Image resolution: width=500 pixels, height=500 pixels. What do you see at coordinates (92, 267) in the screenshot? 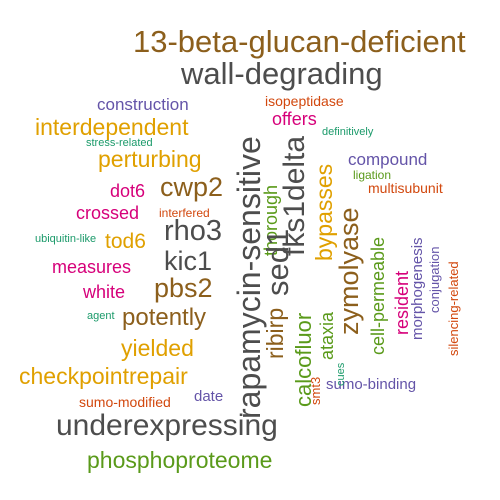
I see `word-measures: measures` at bounding box center [92, 267].